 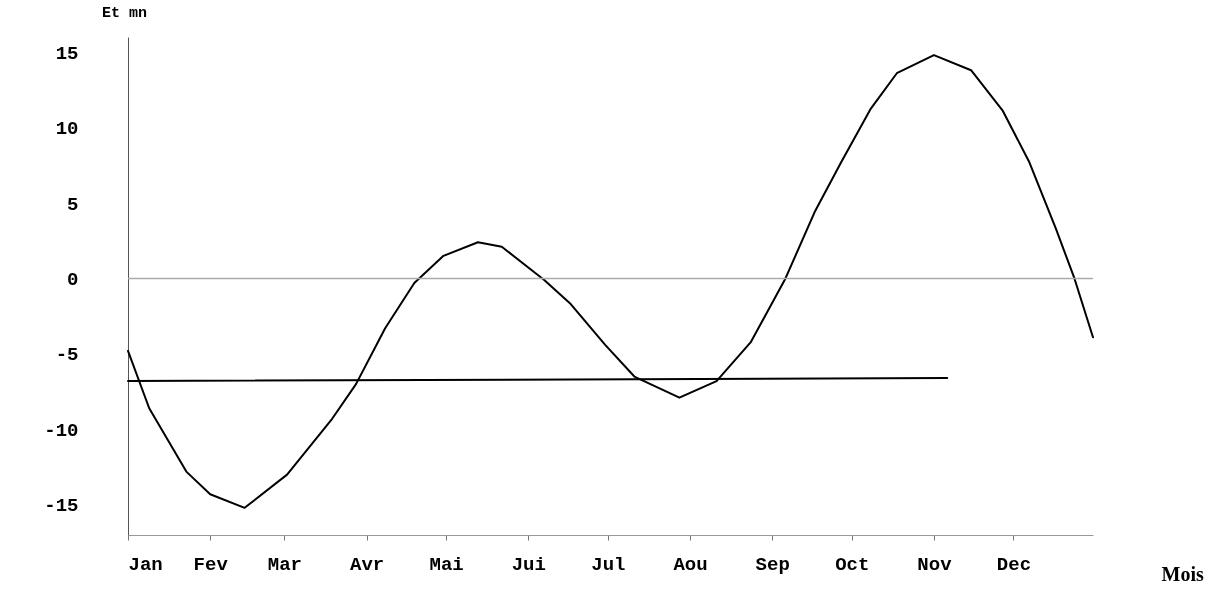 What do you see at coordinates (124, 13) in the screenshot?
I see `y-axis-title: Et mn` at bounding box center [124, 13].